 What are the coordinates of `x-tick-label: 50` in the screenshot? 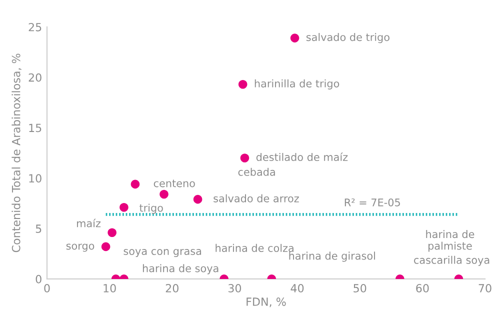 It's located at (360, 288).